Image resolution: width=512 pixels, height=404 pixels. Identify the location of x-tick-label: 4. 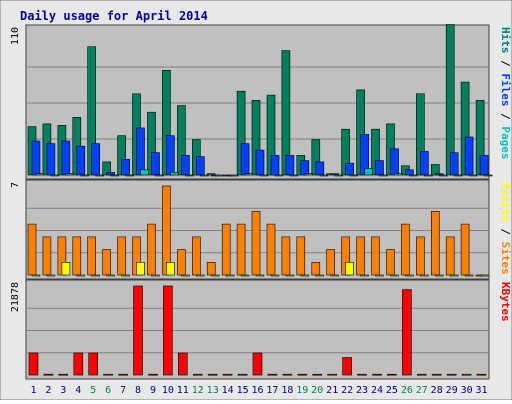
(78, 390).